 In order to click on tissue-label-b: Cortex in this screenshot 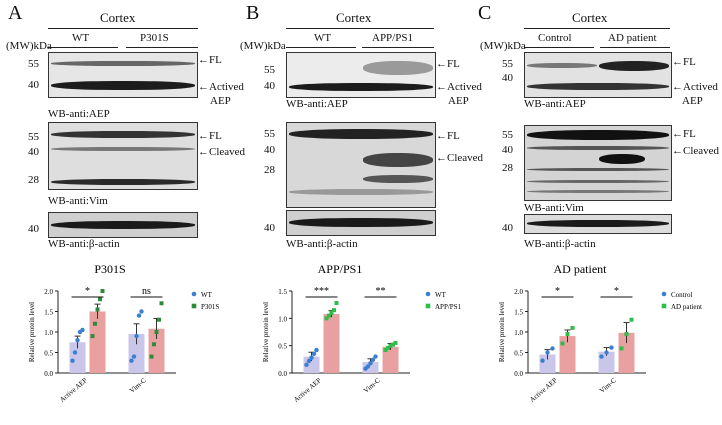, I will do `click(354, 17)`.